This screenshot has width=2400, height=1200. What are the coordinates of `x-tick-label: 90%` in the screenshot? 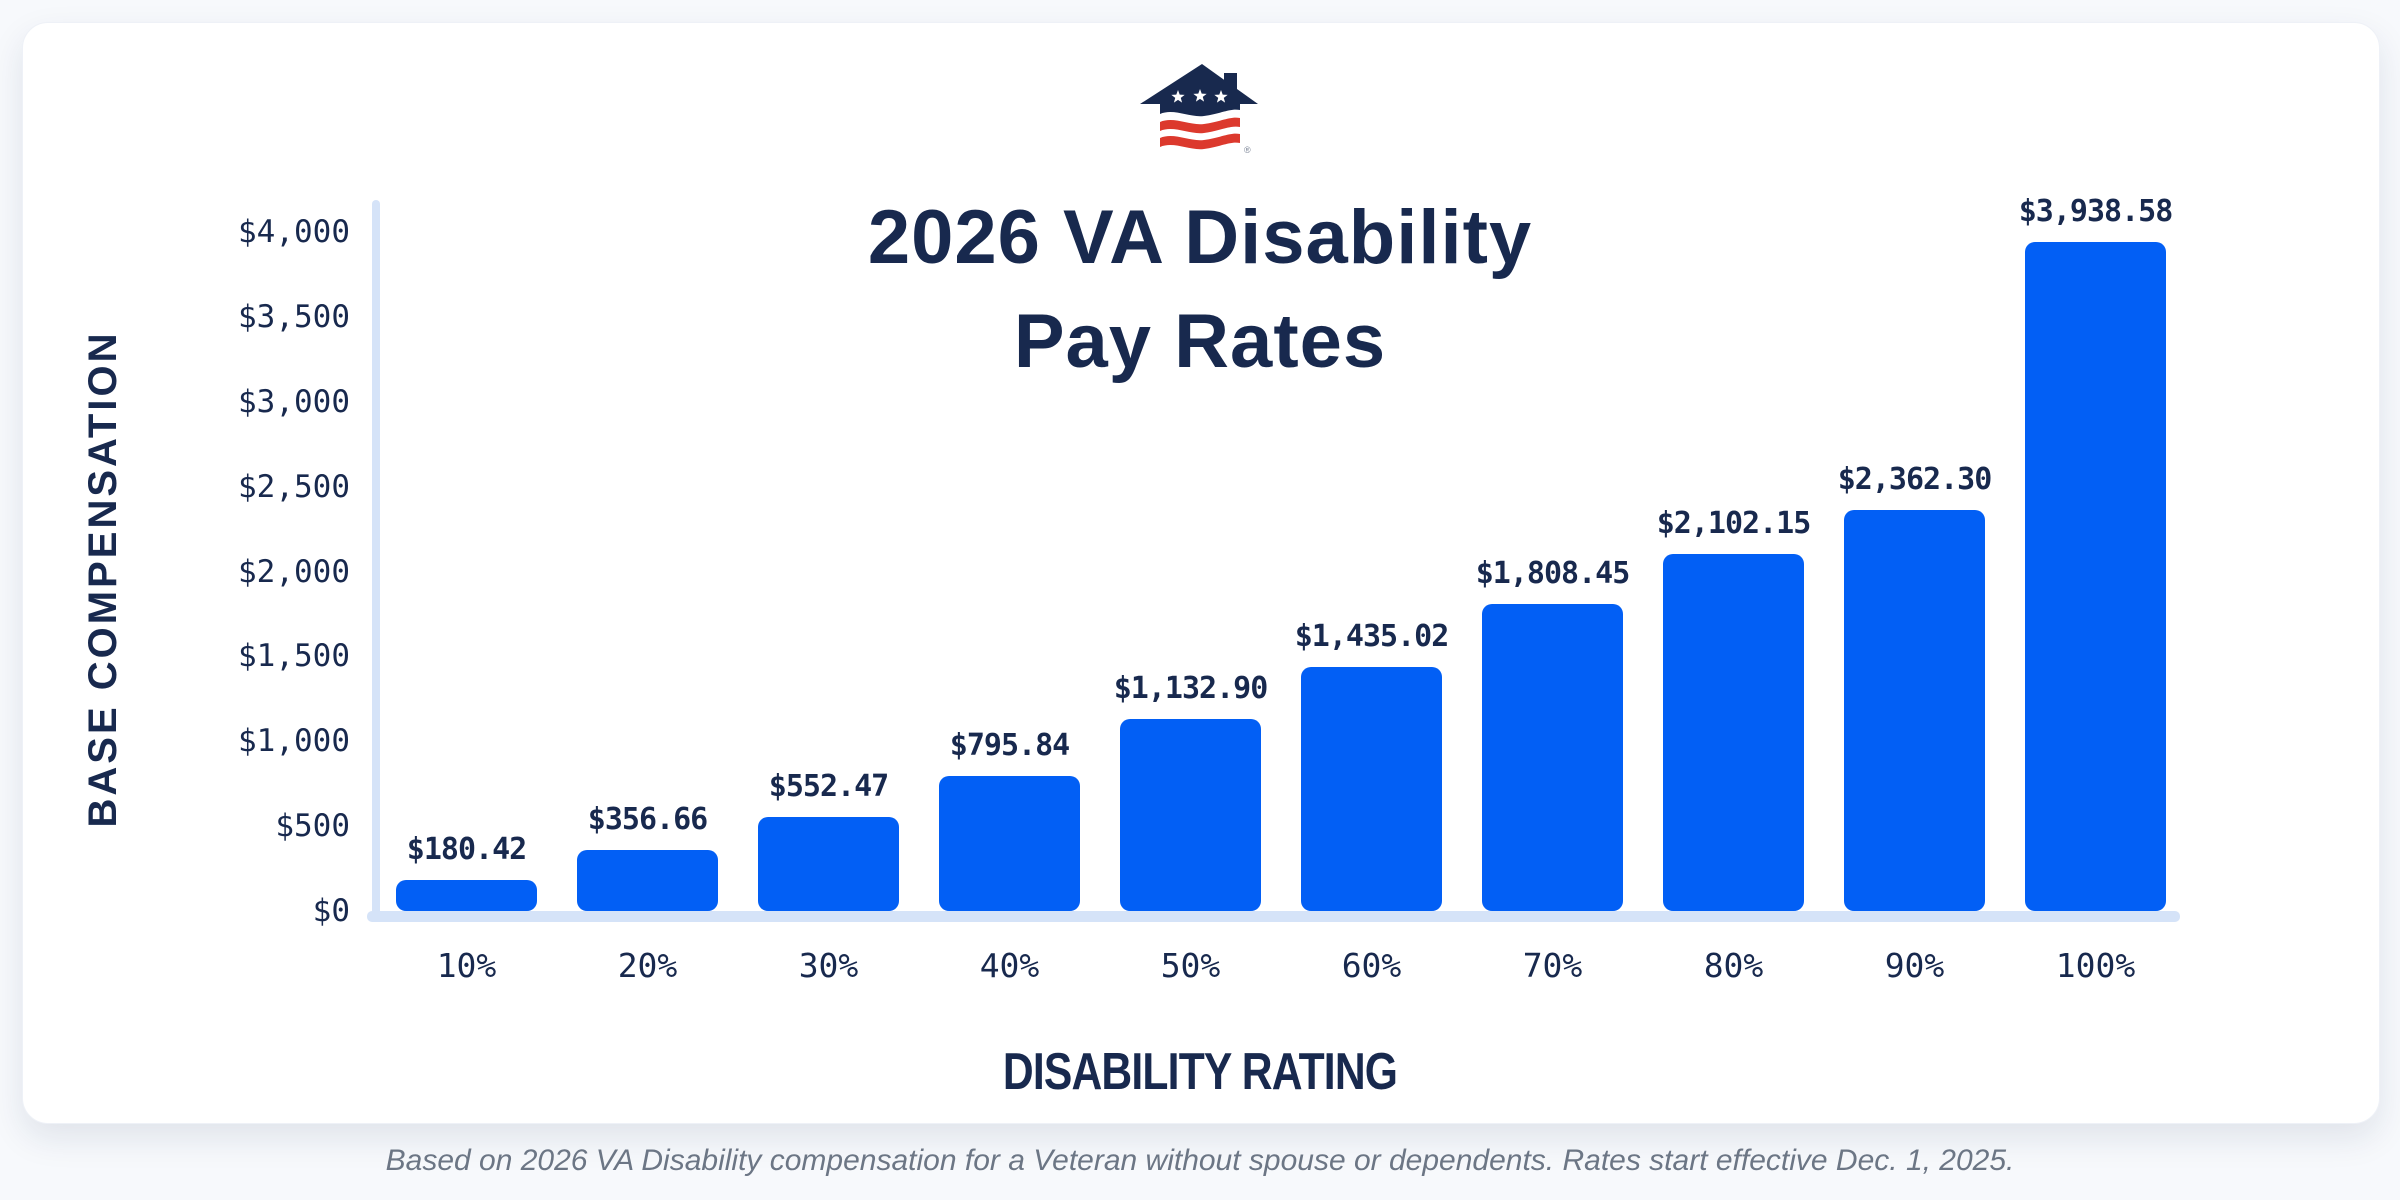 It's located at (1914, 965).